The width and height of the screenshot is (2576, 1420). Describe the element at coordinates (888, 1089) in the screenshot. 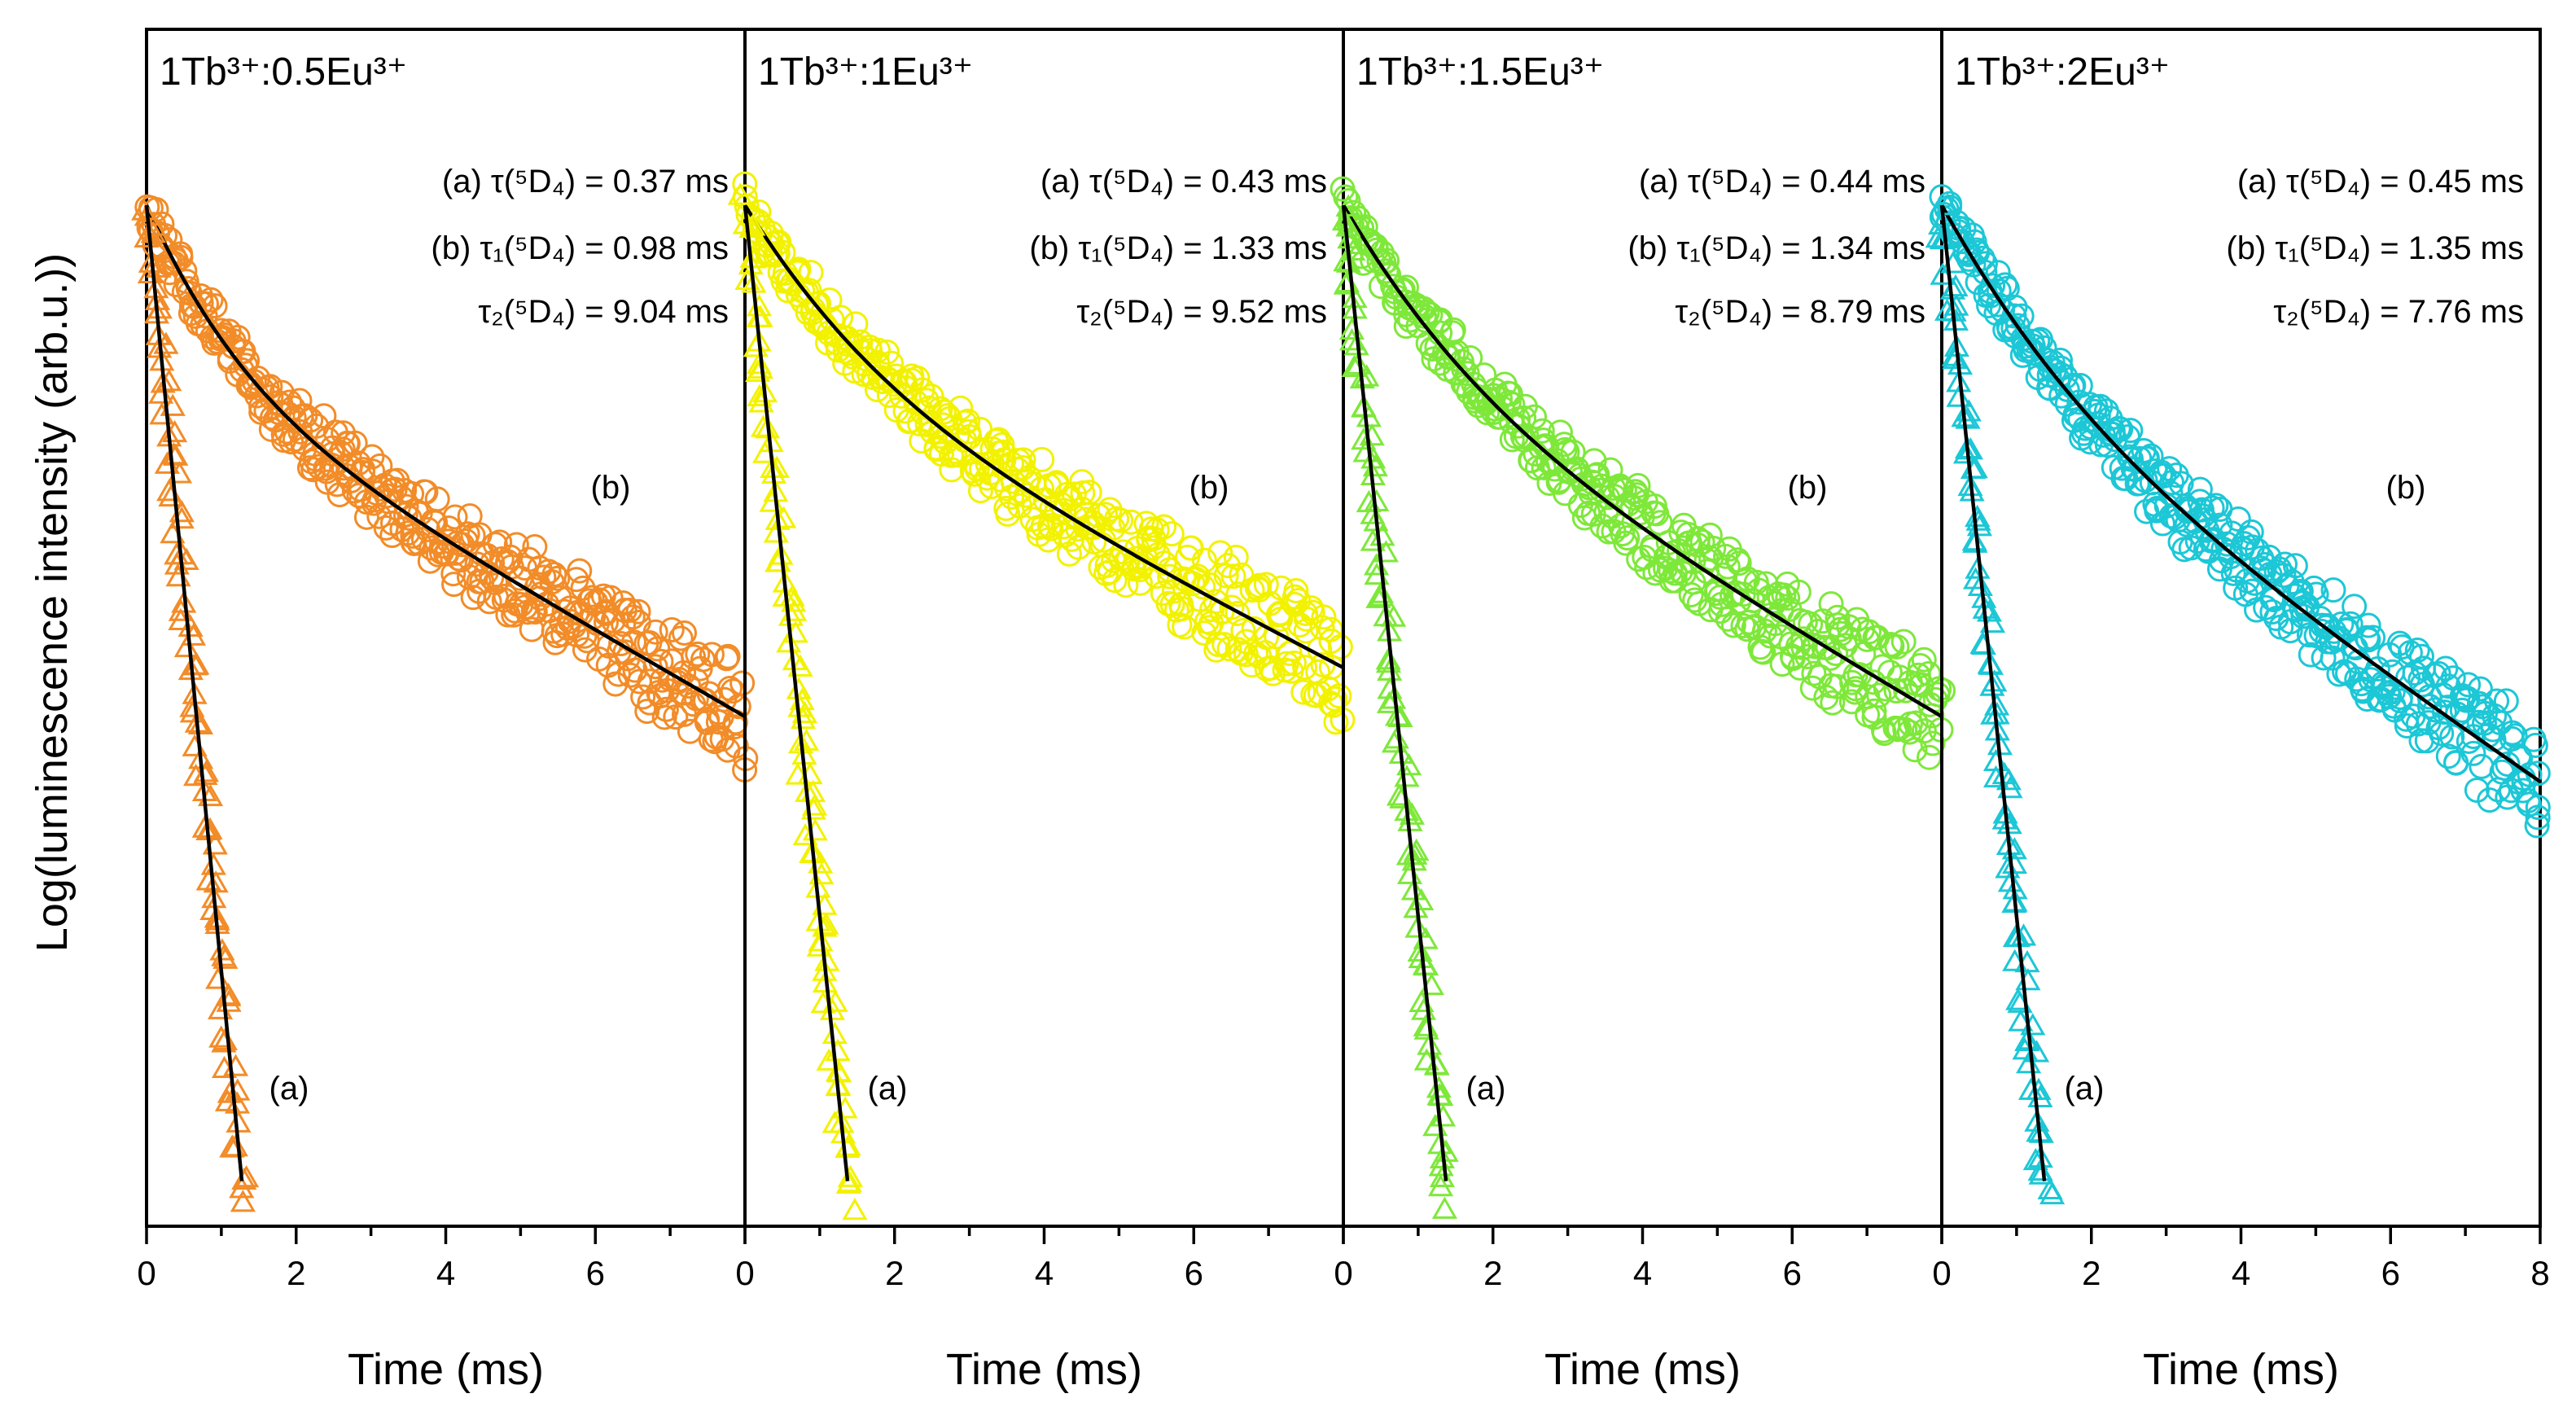

I see `curve-label-a: (a)` at that location.